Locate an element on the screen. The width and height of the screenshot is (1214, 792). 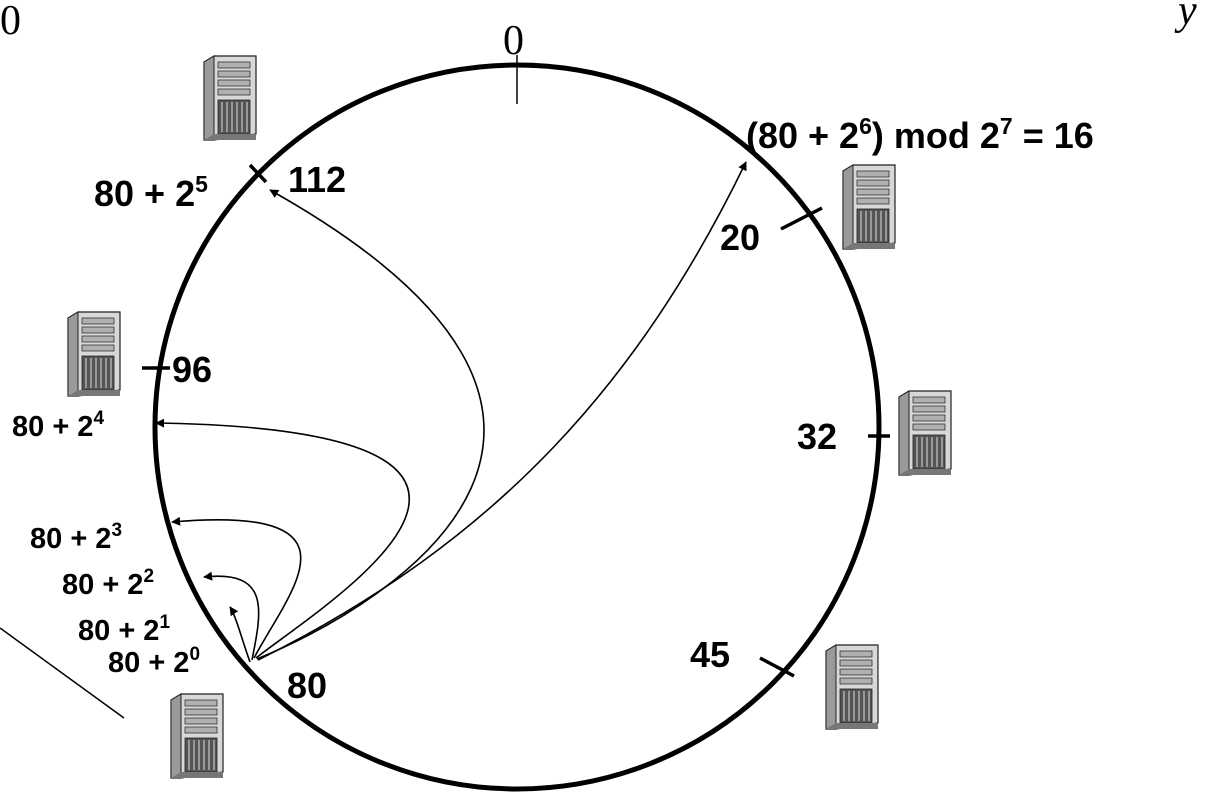
corner-label-left: 0 is located at coordinates (10, 22).